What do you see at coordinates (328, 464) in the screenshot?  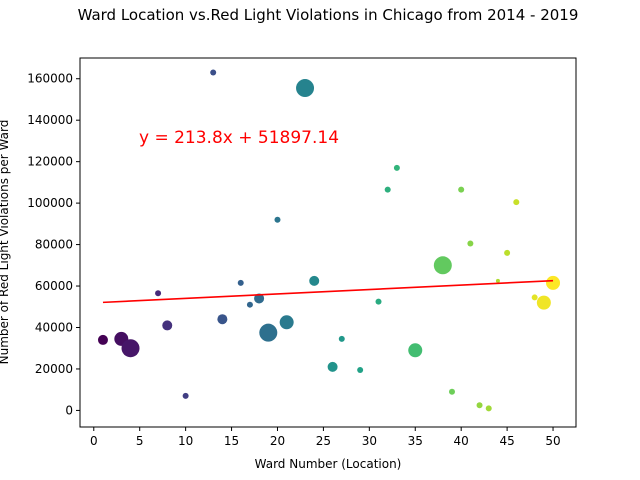 I see `x-axis-label: Ward Number (Location)` at bounding box center [328, 464].